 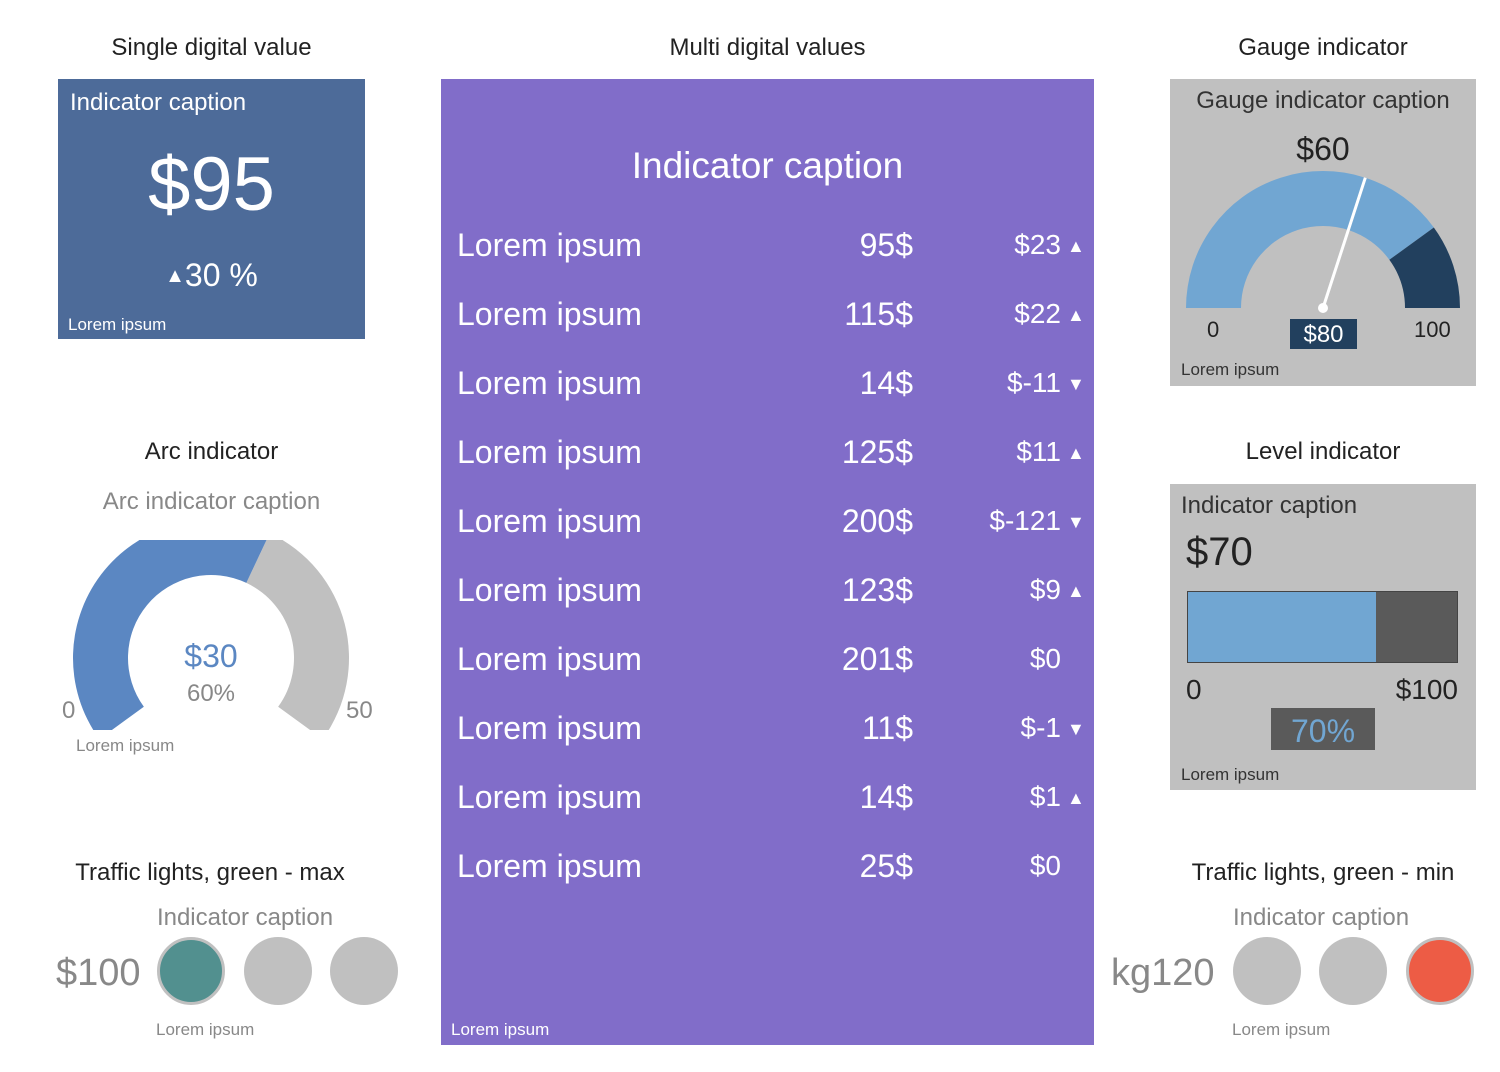 I want to click on traffic-min-title: Traffic lights, green - min, so click(x=1323, y=872).